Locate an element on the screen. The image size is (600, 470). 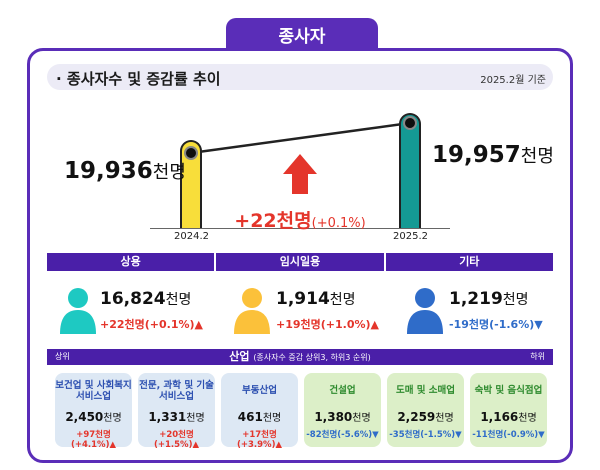
up-arrow-icon is located at coordinates (300, 174).